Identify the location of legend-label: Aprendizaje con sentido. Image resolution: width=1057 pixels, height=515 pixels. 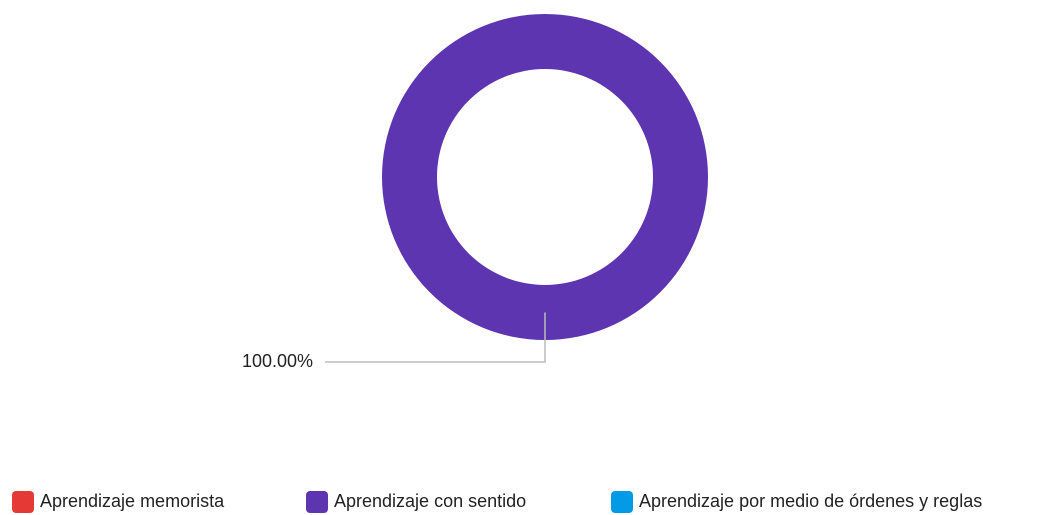
(430, 501).